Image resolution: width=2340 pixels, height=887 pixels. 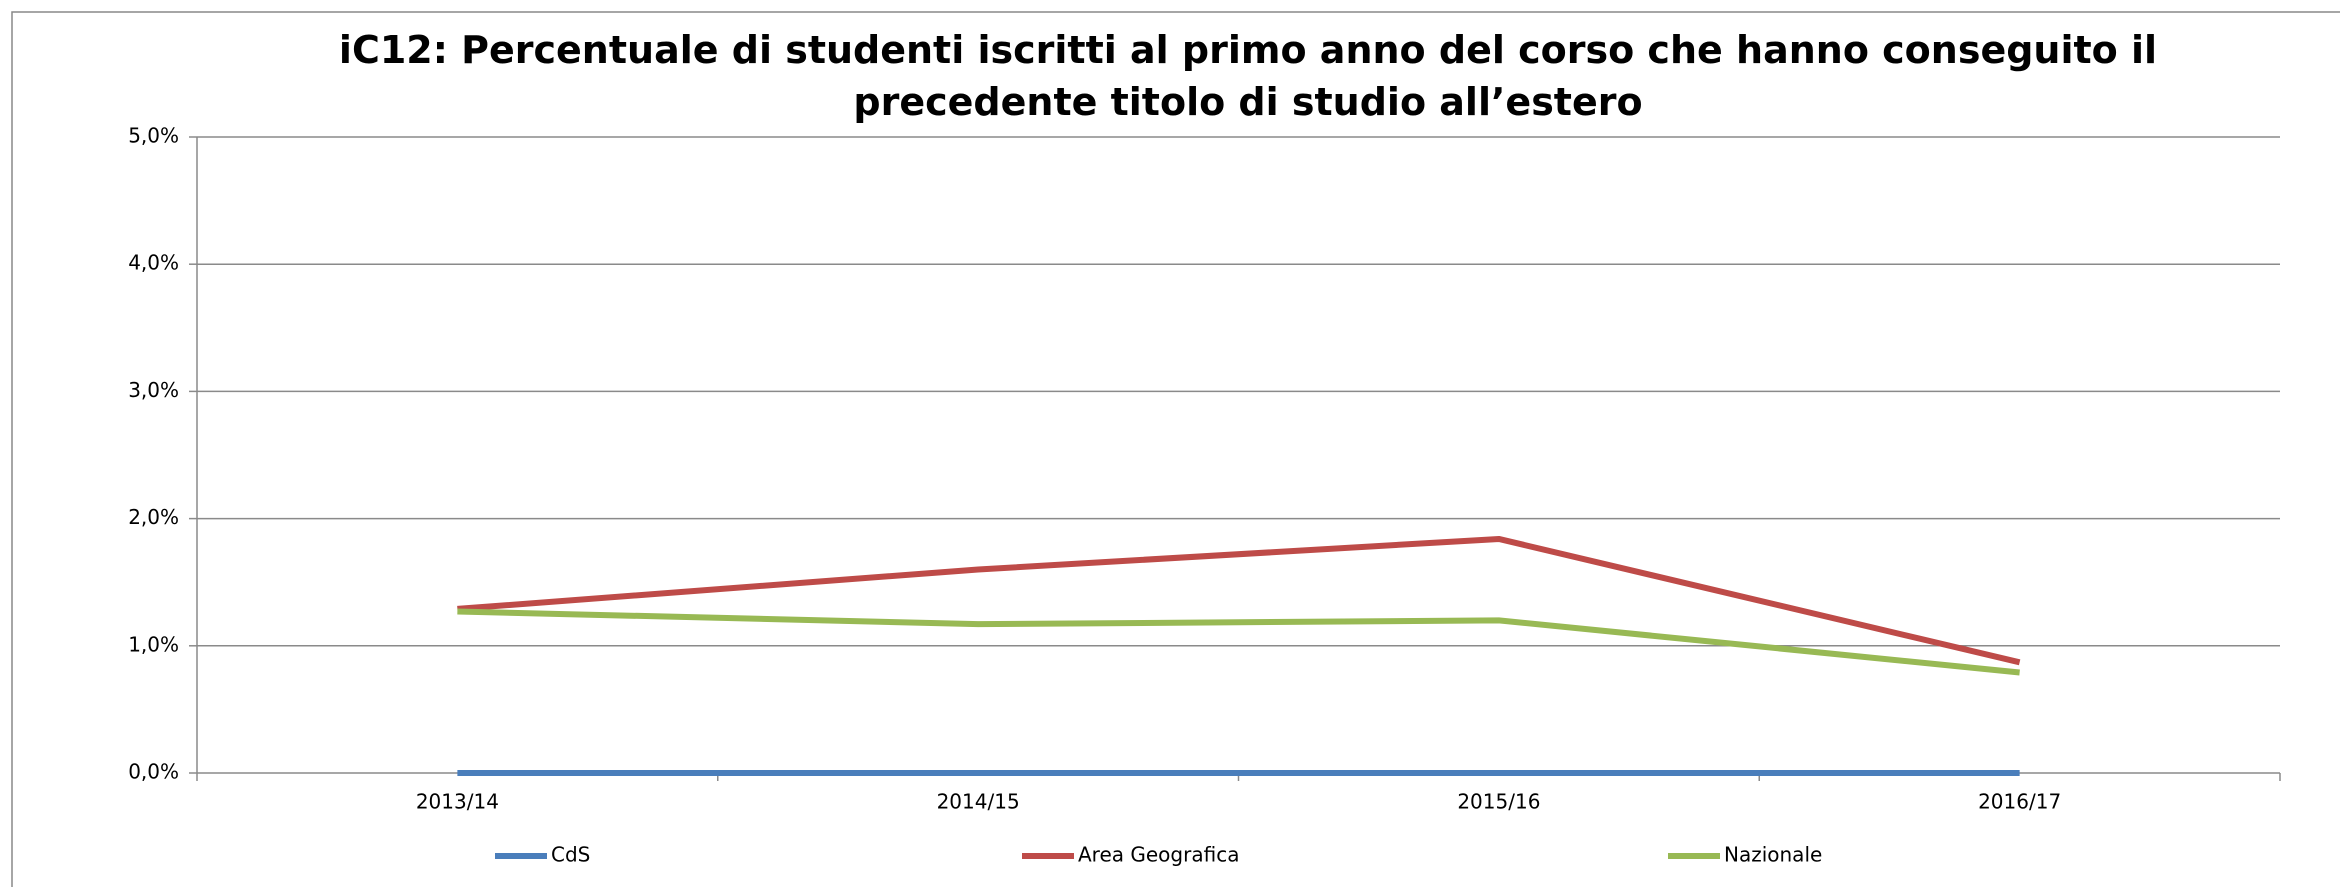 What do you see at coordinates (153, 263) in the screenshot?
I see `y-tick-label: 4,0%` at bounding box center [153, 263].